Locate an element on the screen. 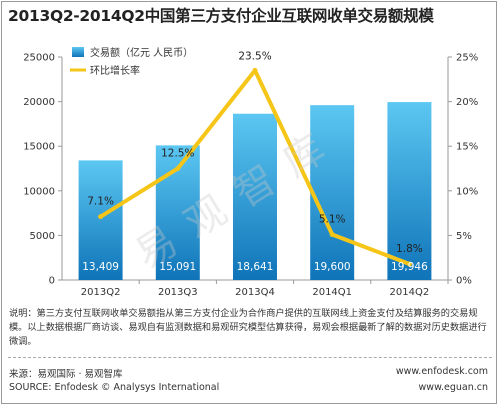 This screenshot has width=500, height=407. bar-value-label: 19,946 is located at coordinates (409, 267).